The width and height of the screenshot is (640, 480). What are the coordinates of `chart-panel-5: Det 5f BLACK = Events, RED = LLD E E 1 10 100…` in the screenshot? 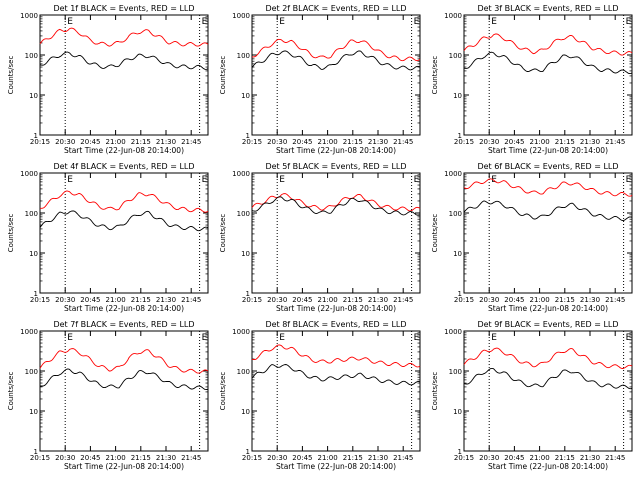 It's located at (320, 237).